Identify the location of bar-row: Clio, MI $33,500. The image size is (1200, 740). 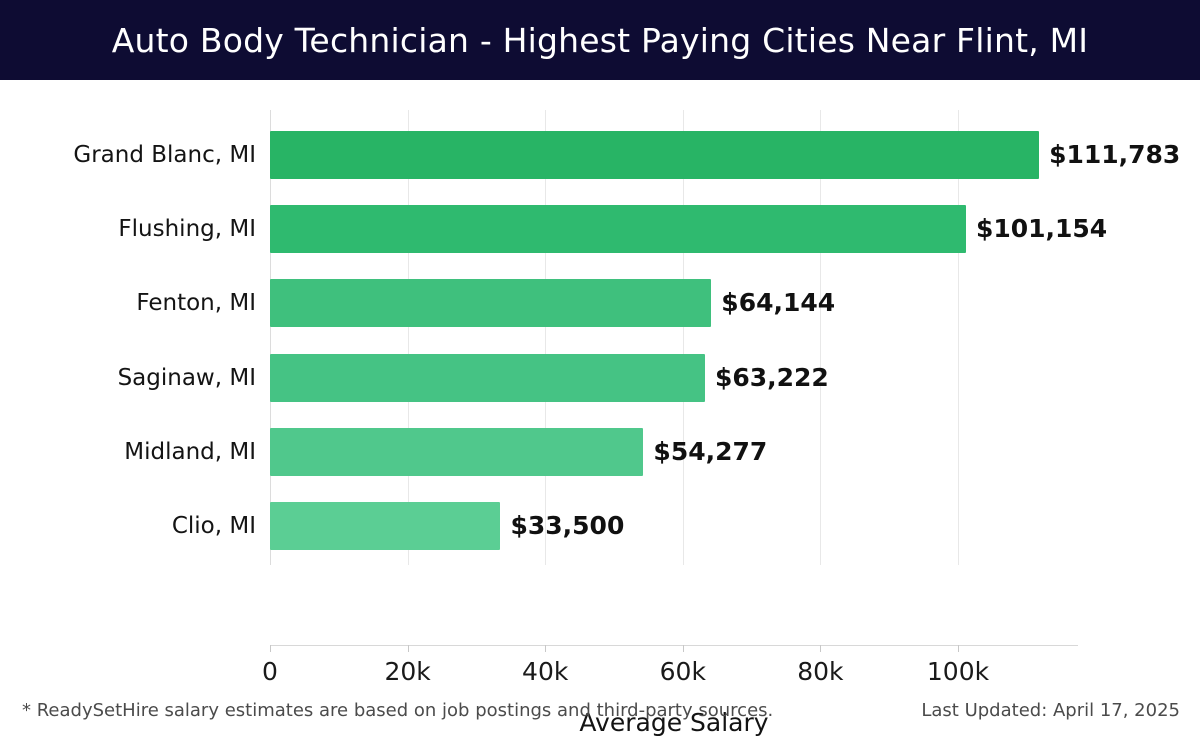
(600, 526).